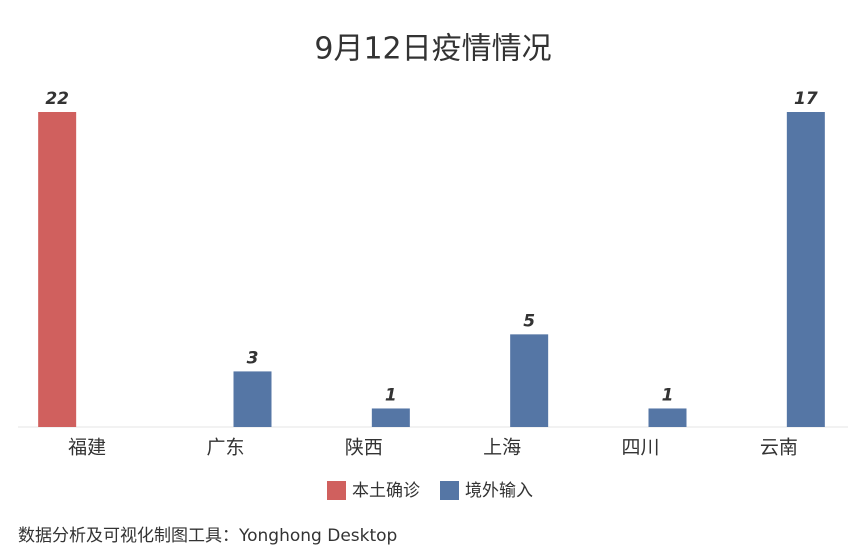 This screenshot has width=866, height=559. I want to click on x-tick-label: 福建, so click(87, 448).